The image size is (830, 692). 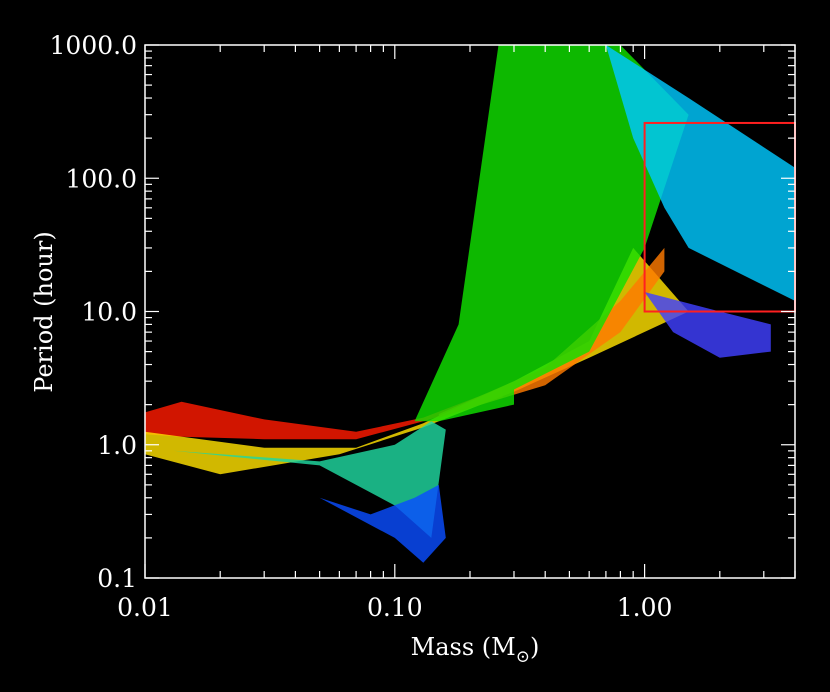 I want to click on x-tick-label: 0.10, so click(x=395, y=607).